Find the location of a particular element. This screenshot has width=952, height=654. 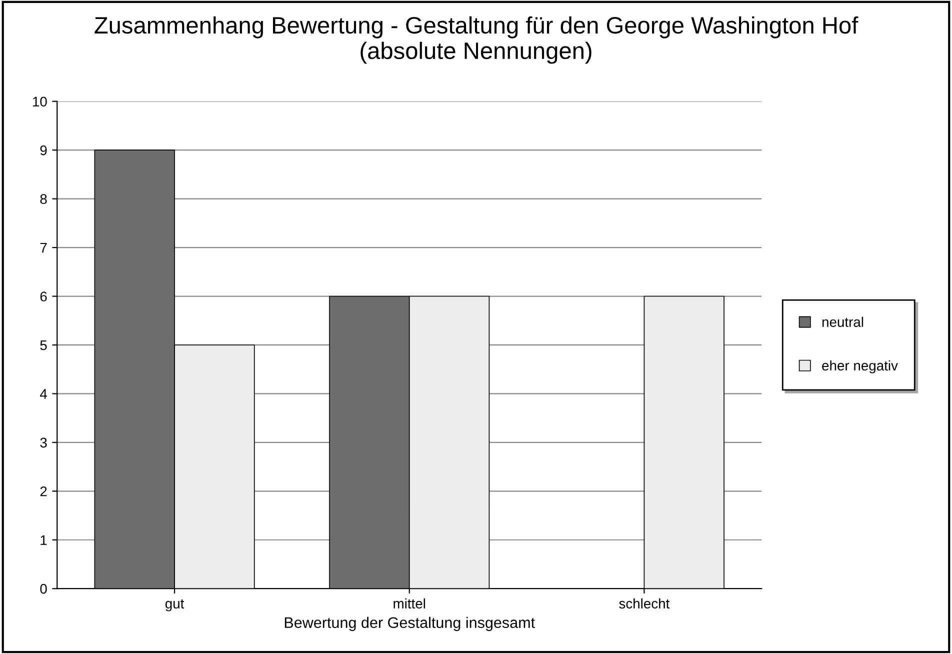

y-tick-label: 0 is located at coordinates (43, 589).